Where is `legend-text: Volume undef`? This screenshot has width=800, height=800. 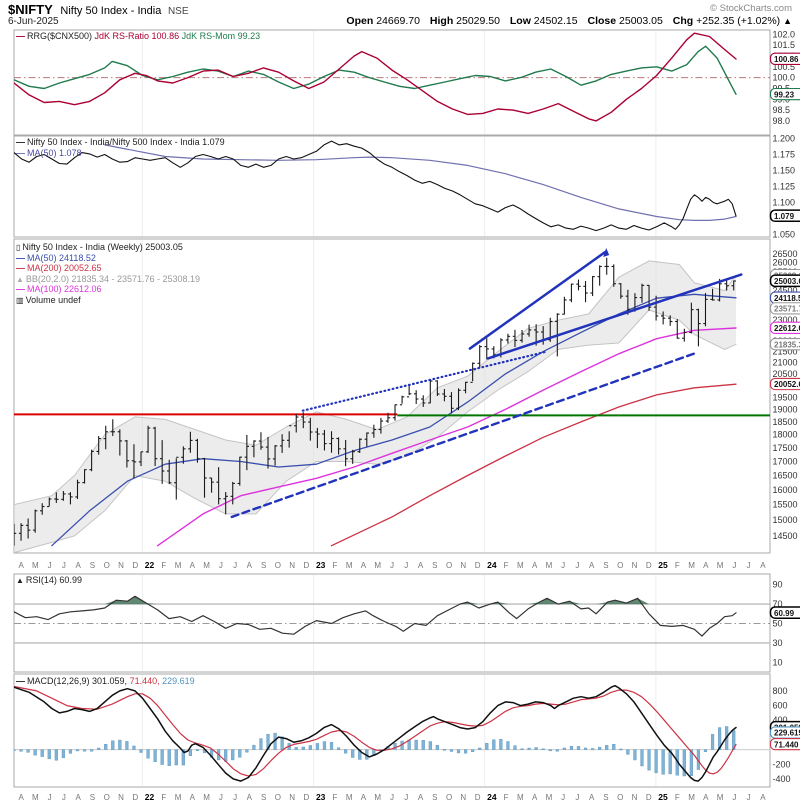 legend-text: Volume undef is located at coordinates (53, 299).